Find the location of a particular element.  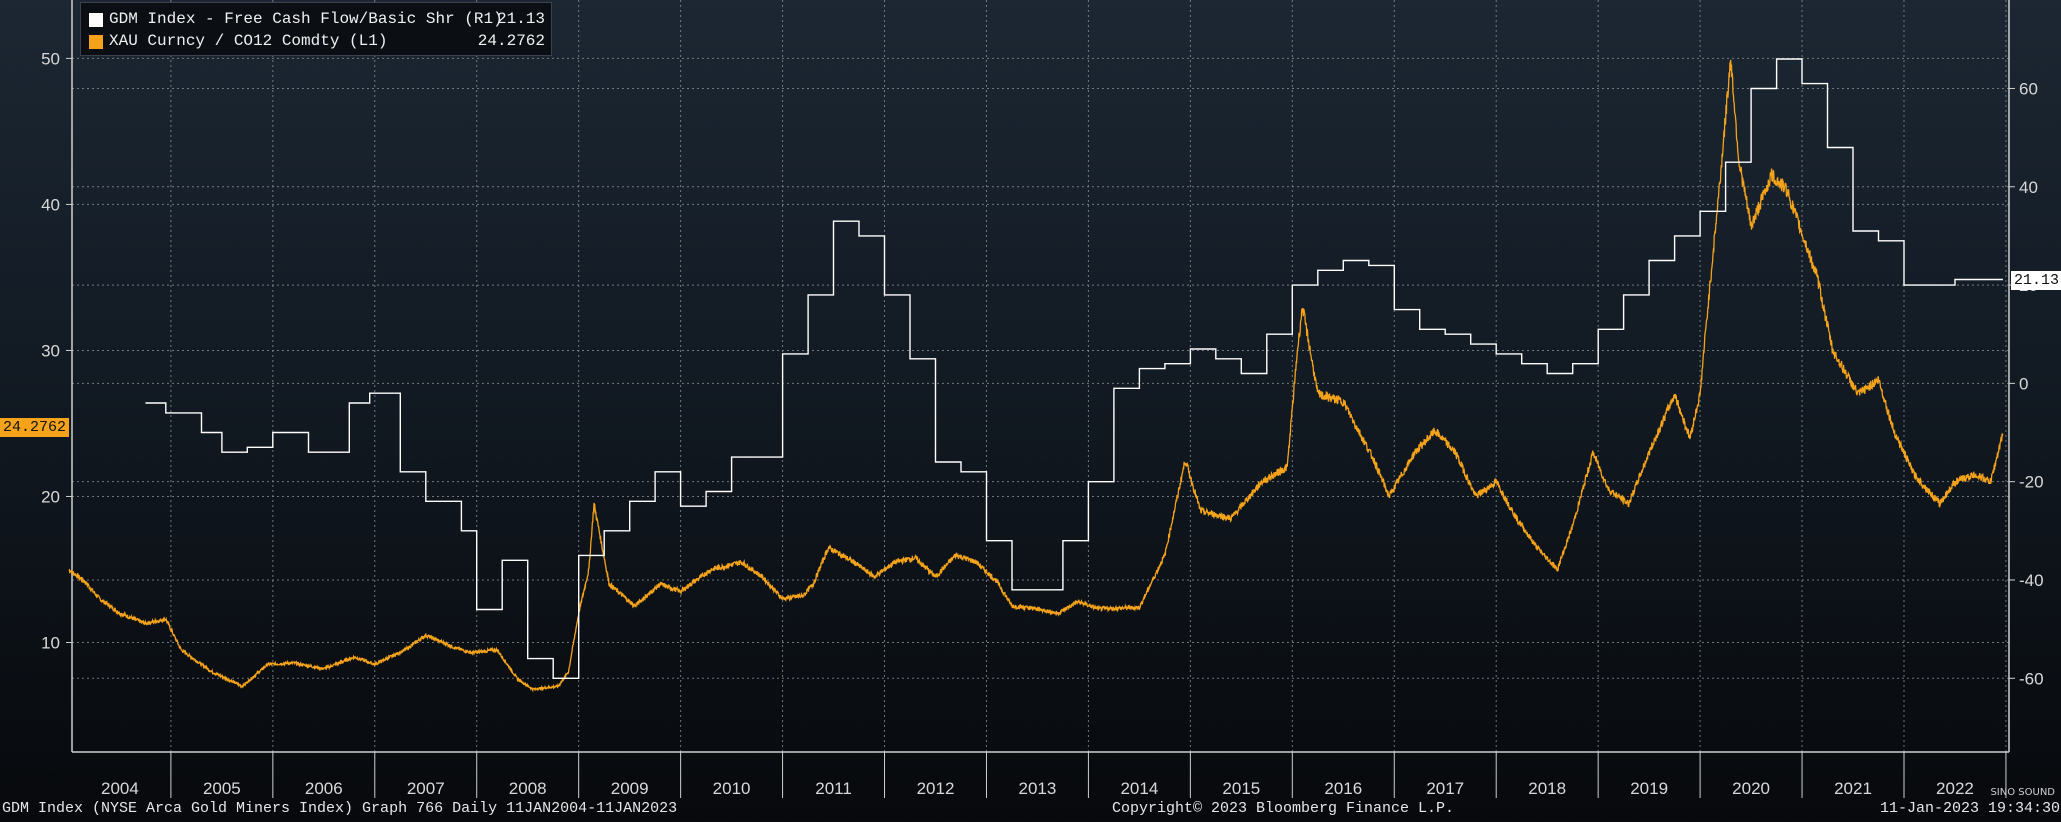

x-tick-label-2006: 2006 is located at coordinates (324, 788).